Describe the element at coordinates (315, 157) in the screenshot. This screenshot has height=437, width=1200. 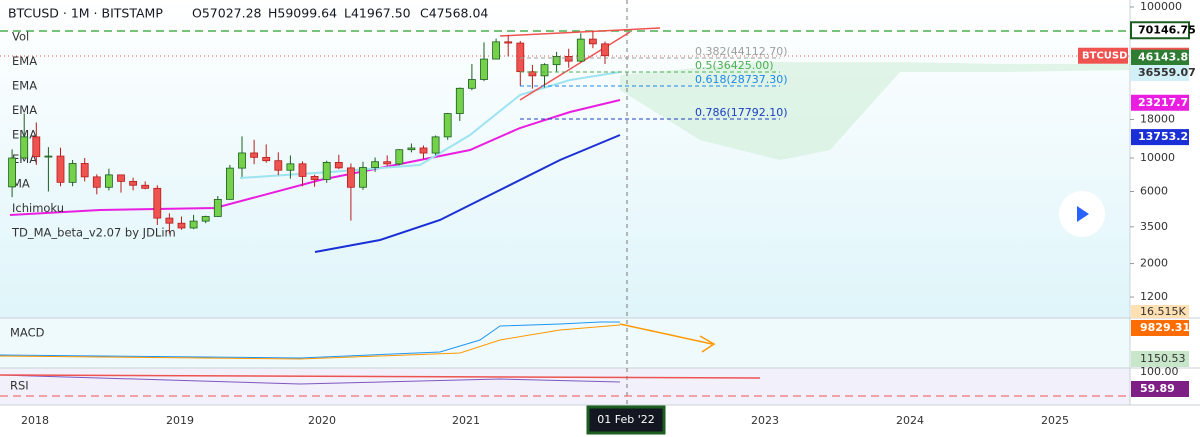
I see `ema-line` at that location.